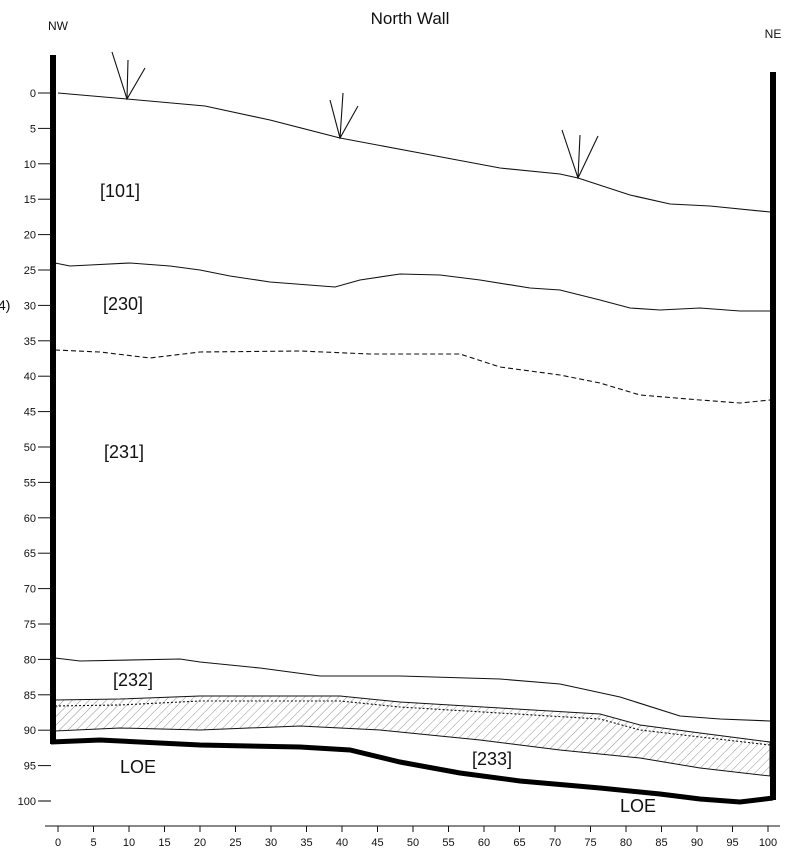 This screenshot has width=785, height=852. Describe the element at coordinates (30, 660) in the screenshot. I see `y-tick-label: 80` at that location.